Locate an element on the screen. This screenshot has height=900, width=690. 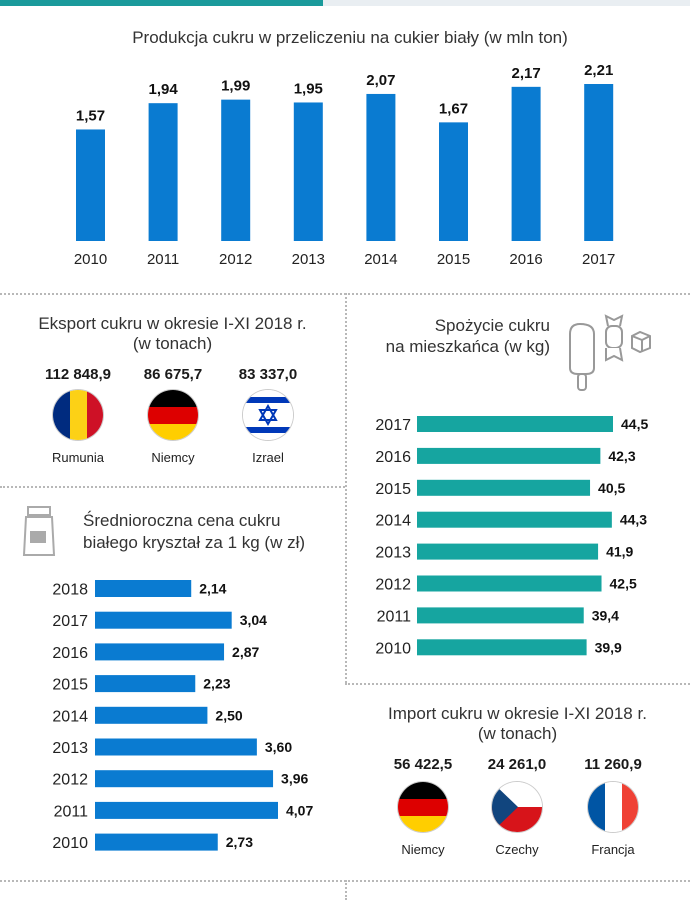
import-value-czech: 24 261,0 is located at coordinates (517, 764).